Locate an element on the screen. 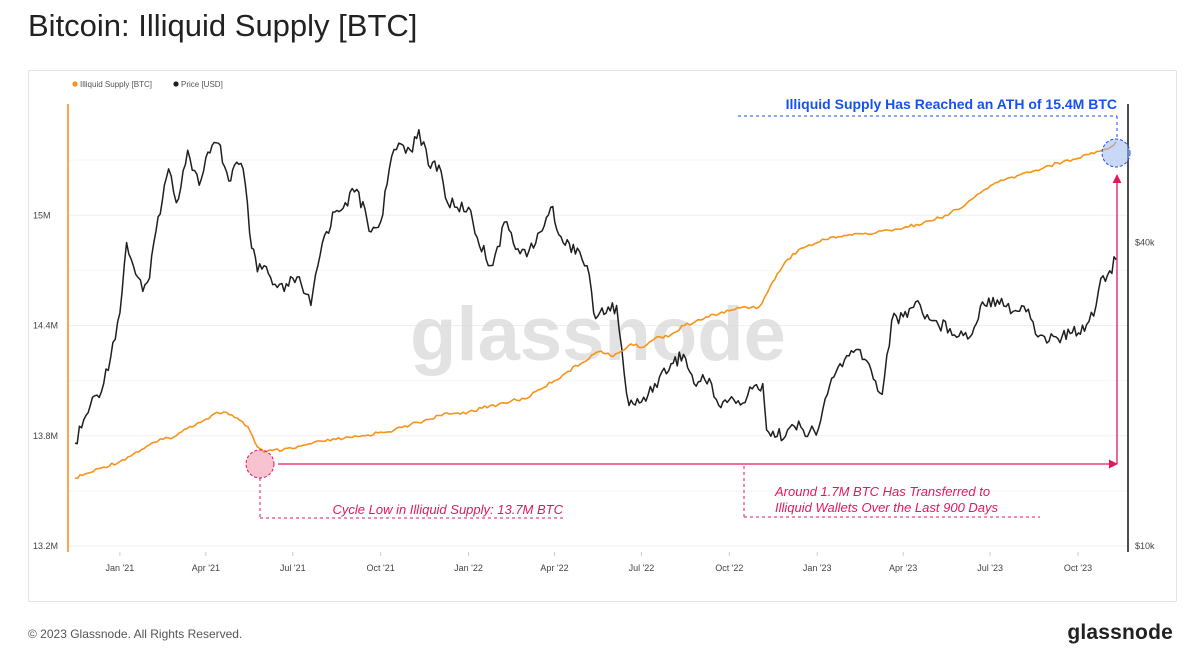  left-tick-label: 15M is located at coordinates (42, 215).